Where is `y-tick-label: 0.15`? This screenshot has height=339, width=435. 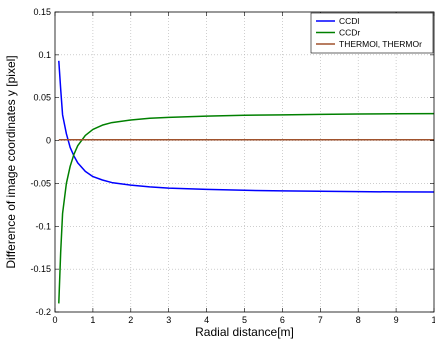
y-tick-label: 0.15 is located at coordinates (42, 12).